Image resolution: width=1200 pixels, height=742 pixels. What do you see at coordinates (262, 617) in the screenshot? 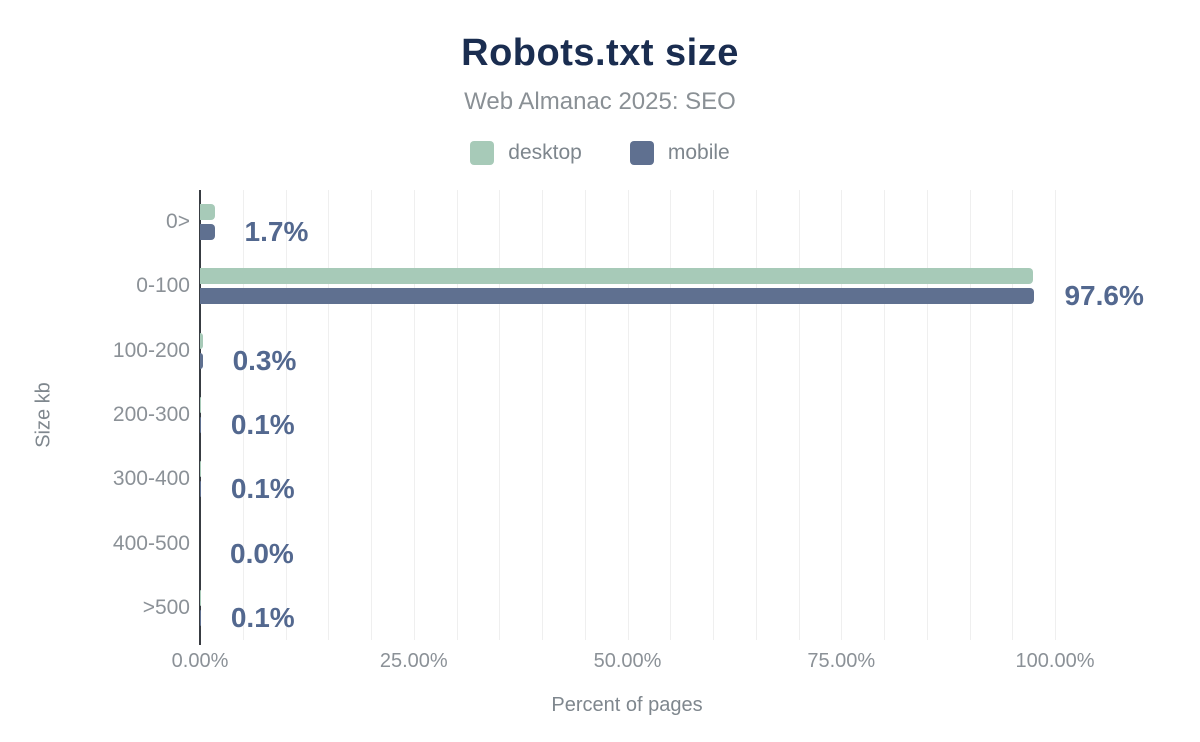
I see `value-label->500: 0.1%` at bounding box center [262, 617].